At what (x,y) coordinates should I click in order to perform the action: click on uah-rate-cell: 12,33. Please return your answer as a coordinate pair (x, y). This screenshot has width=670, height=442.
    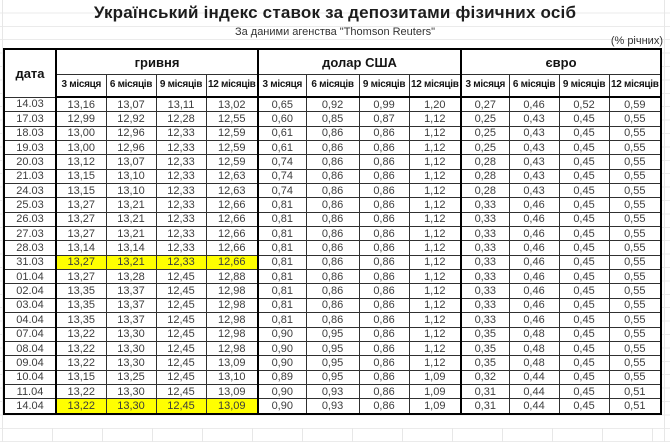
    Looking at the image, I should click on (181, 248).